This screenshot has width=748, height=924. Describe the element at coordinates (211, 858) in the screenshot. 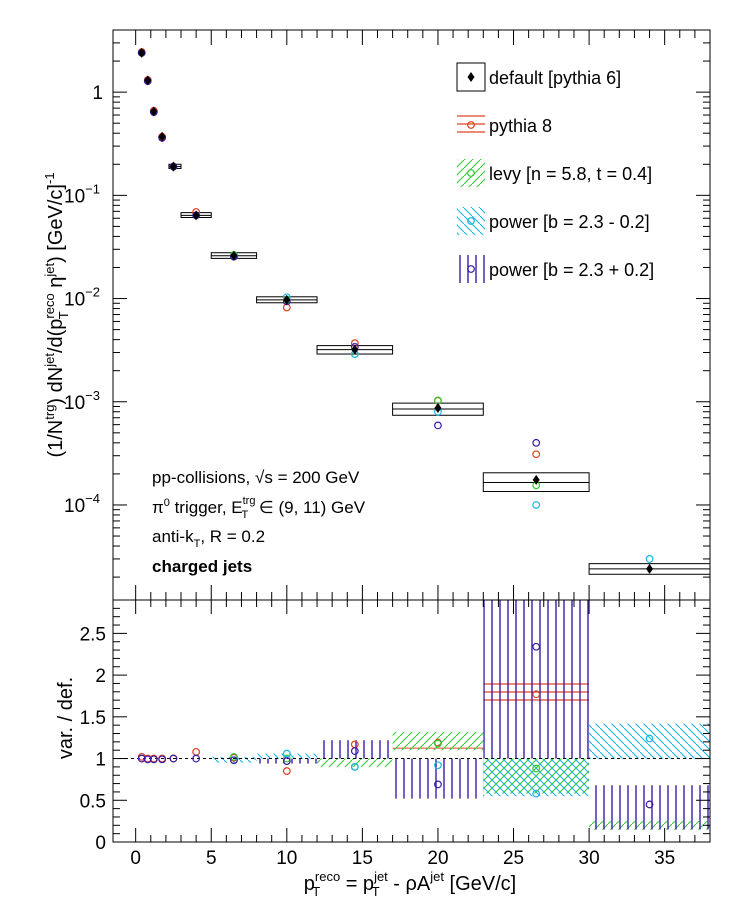

I see `x-tick-label: 5` at that location.